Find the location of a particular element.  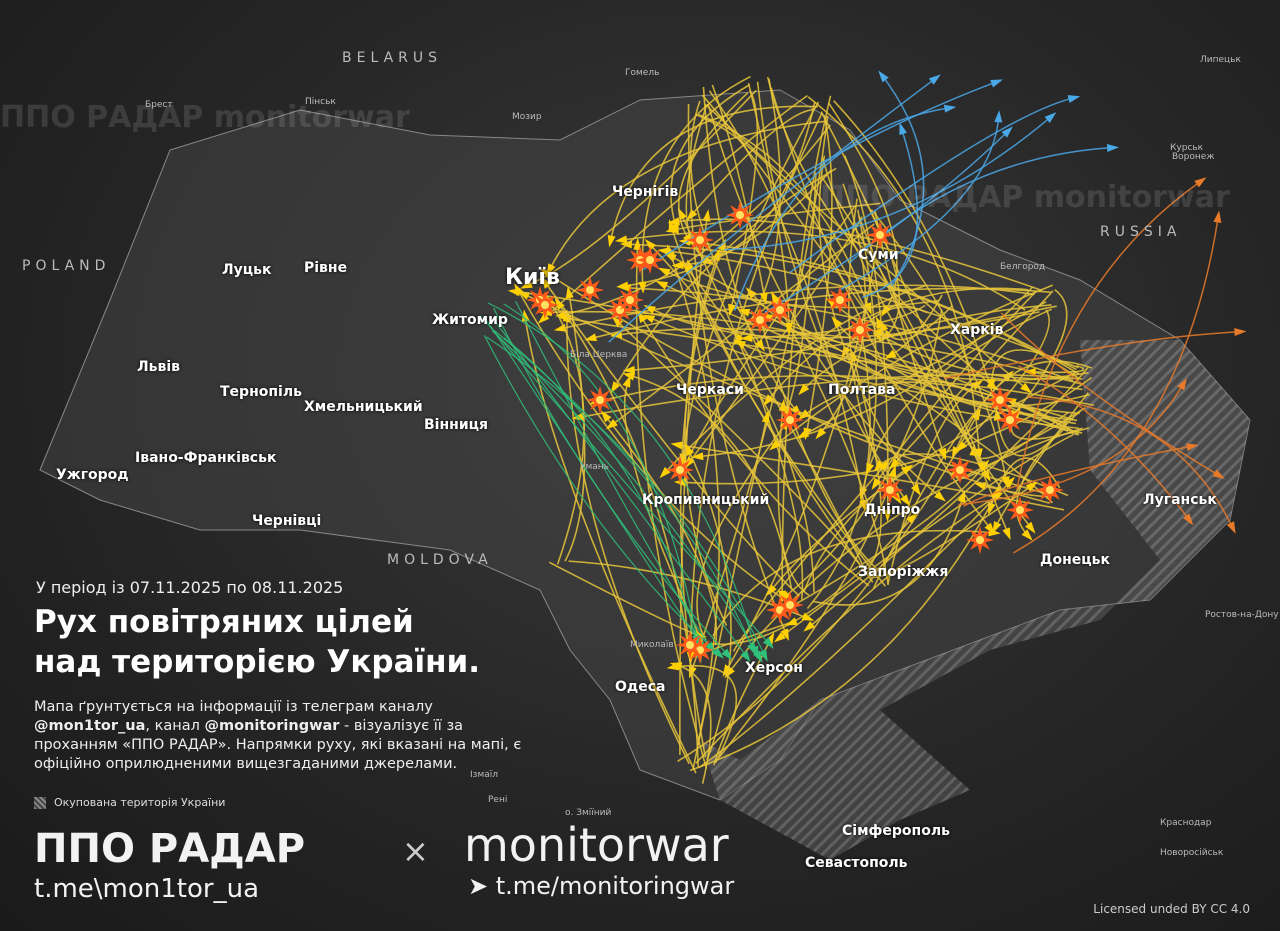

city-label: Тернопіль is located at coordinates (261, 392).